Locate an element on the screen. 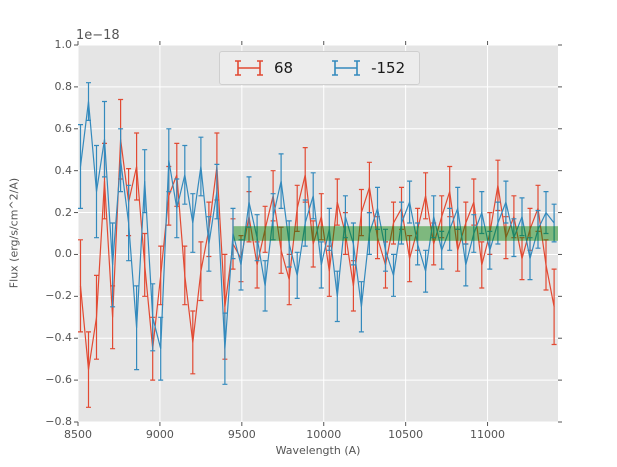 The height and width of the screenshot is (467, 617). y-tick-label: −0.4 is located at coordinates (58, 338).